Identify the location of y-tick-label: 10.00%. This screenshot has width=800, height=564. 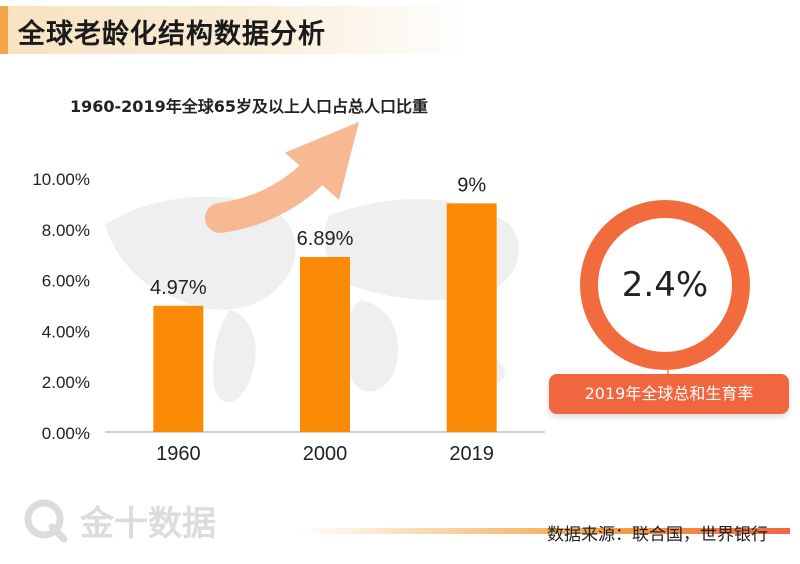
(61, 179).